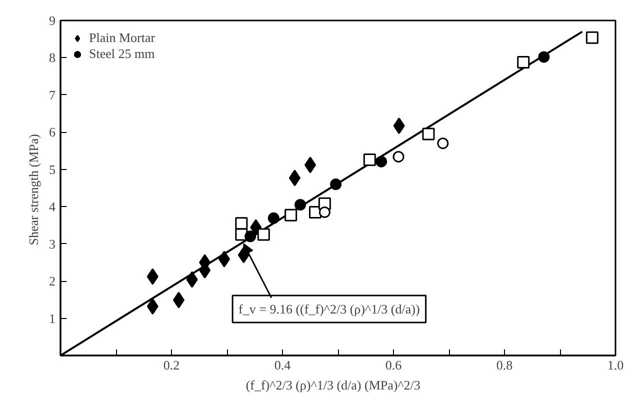 This screenshot has height=420, width=635. I want to click on x-tick-label: 0.8, so click(504, 365).